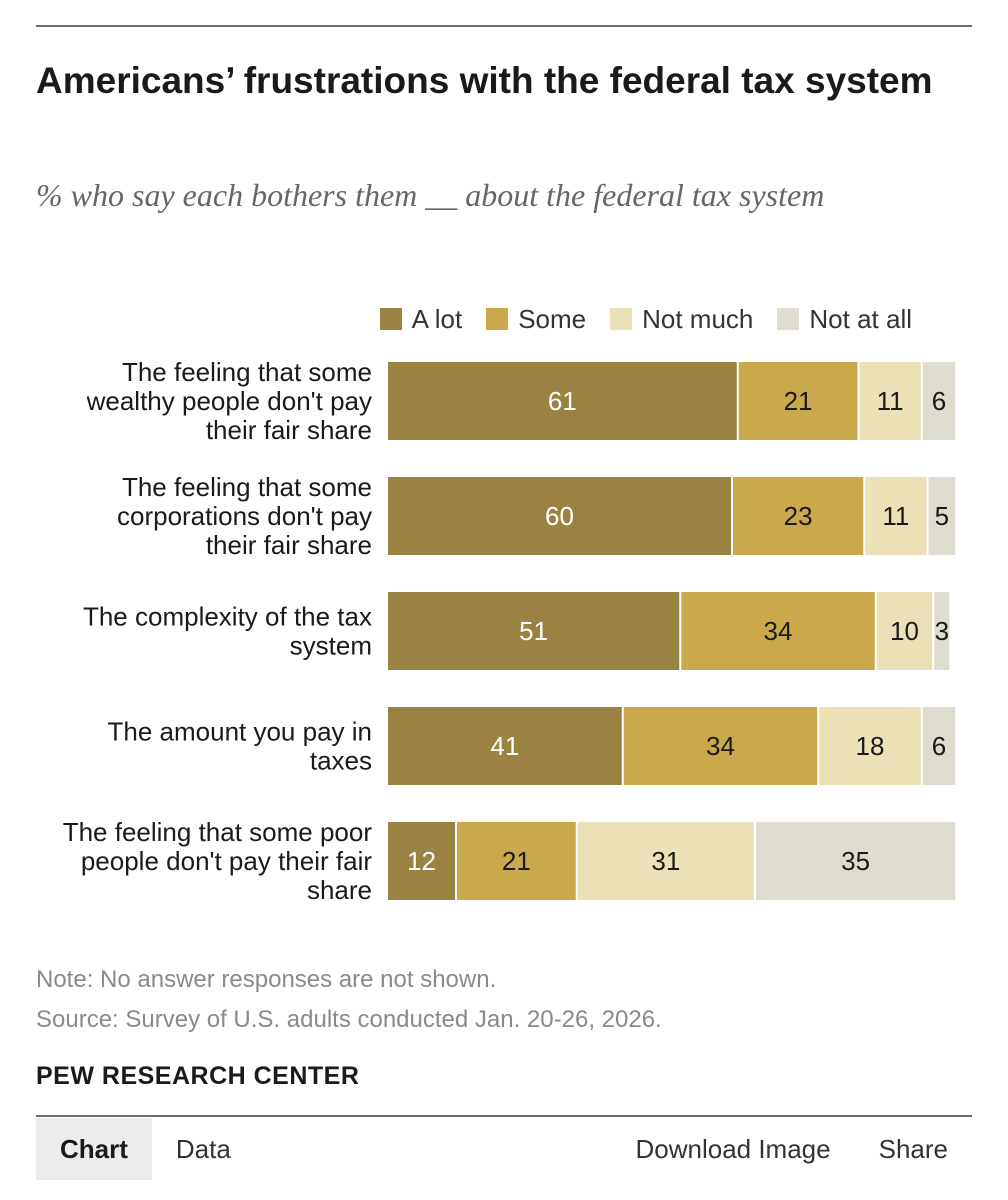  I want to click on legend-item-a-lot: A lot, so click(421, 319).